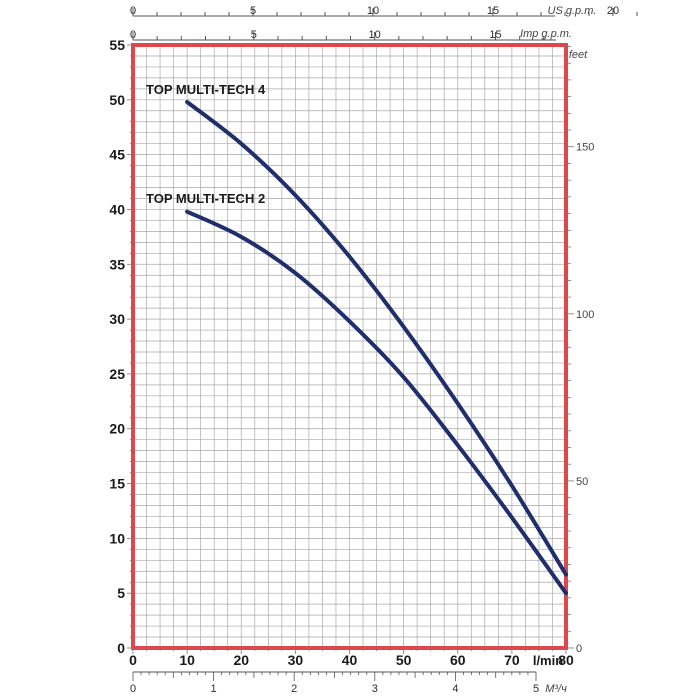 This screenshot has height=700, width=700. I want to click on left-tick-label: 15, so click(117, 484).